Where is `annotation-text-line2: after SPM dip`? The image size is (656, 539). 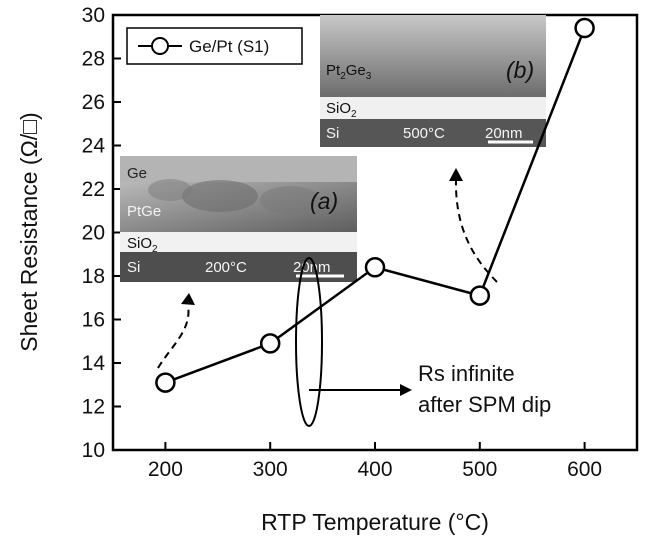
annotation-text-line2: after SPM dip is located at coordinates (484, 404).